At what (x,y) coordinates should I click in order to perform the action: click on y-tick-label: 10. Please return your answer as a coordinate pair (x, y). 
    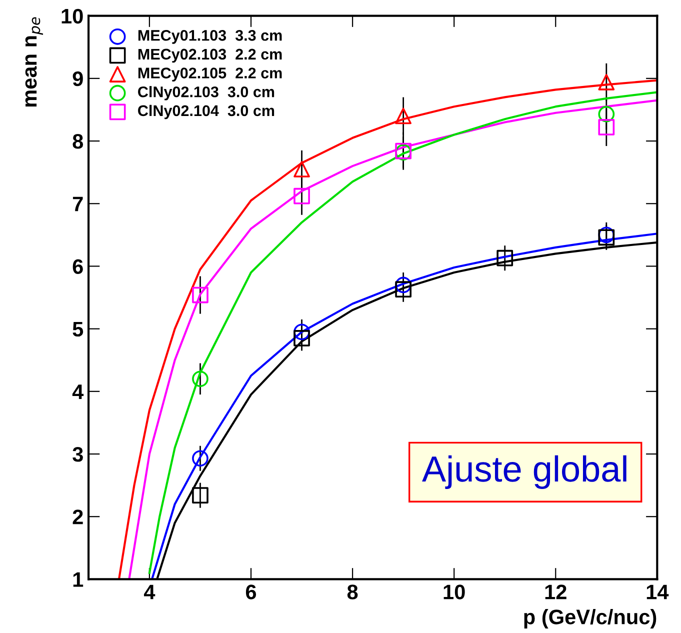
    Looking at the image, I should click on (72, 16).